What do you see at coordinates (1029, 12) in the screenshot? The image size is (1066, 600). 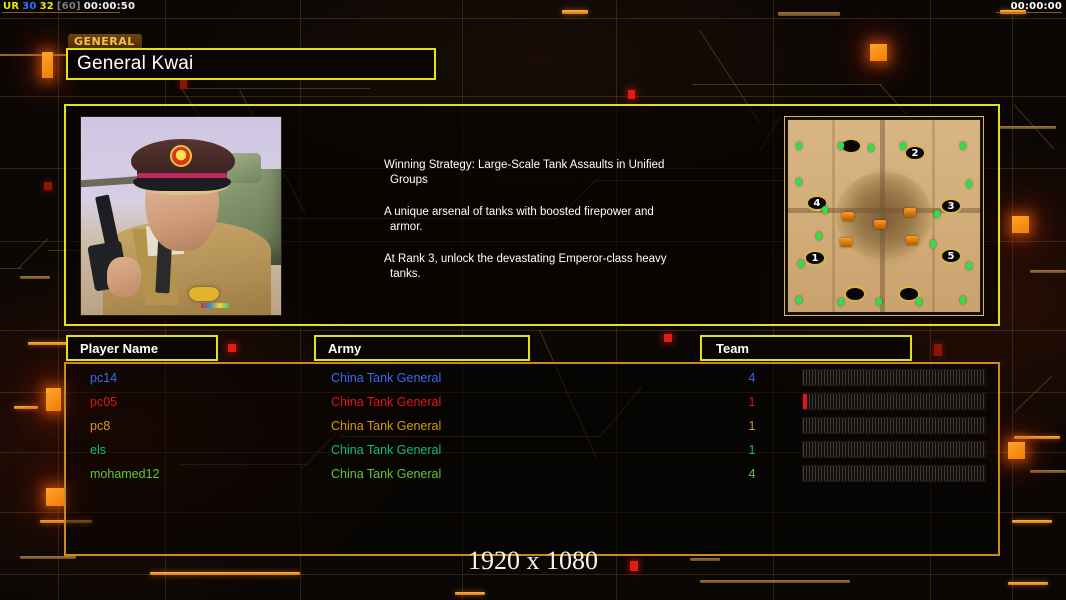 I see `topbar-underline-right` at bounding box center [1029, 12].